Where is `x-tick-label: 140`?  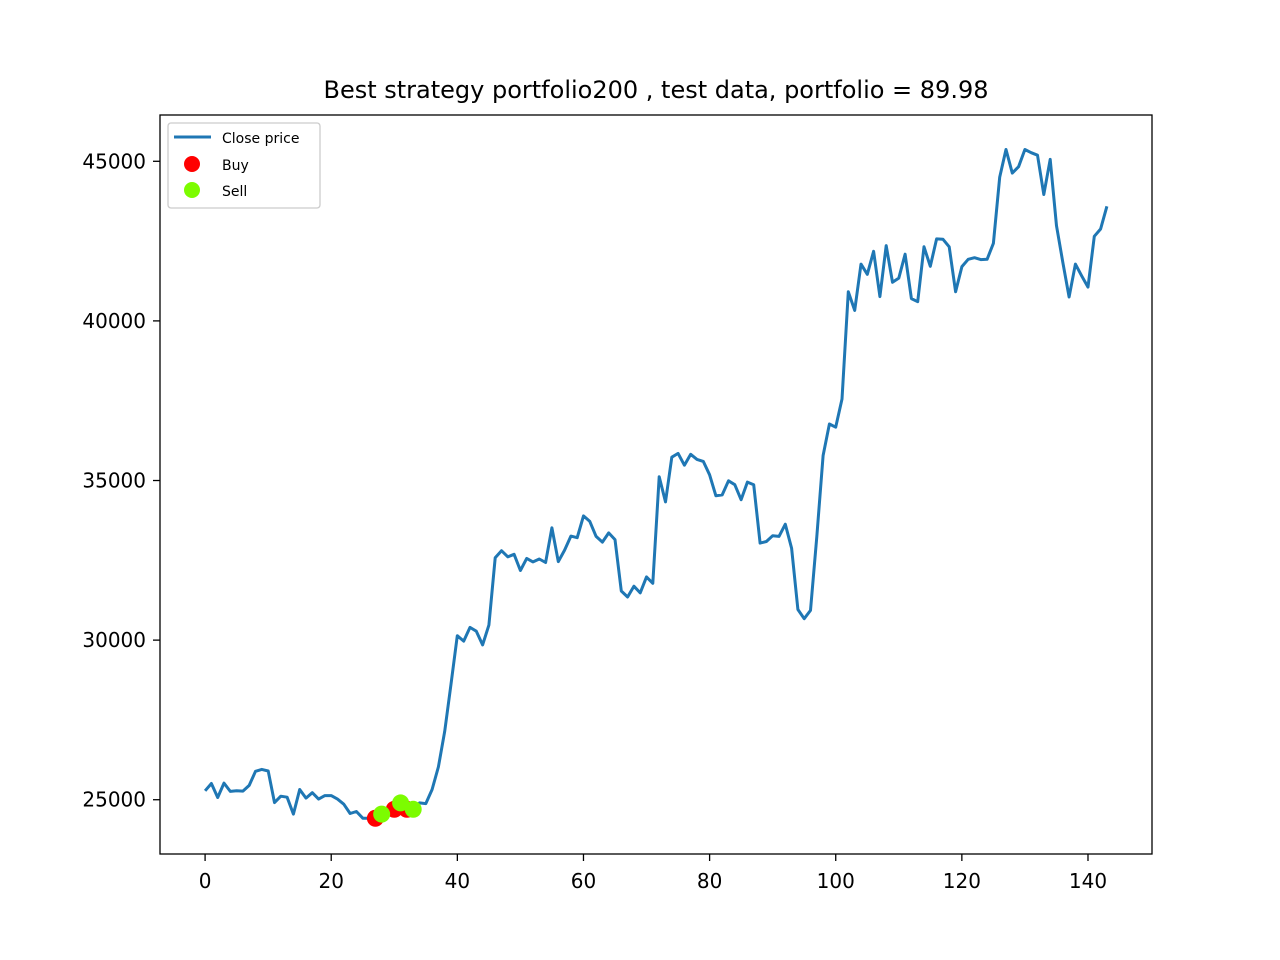 x-tick-label: 140 is located at coordinates (1088, 881).